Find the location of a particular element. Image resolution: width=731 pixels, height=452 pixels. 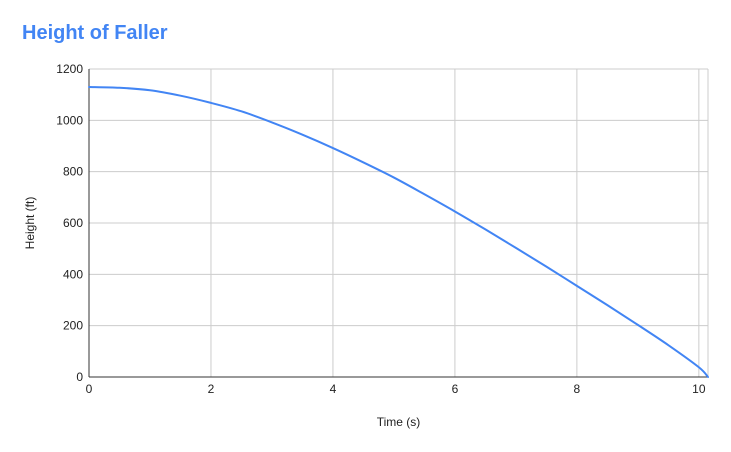

y-tick-label: 1000 is located at coordinates (69, 120).